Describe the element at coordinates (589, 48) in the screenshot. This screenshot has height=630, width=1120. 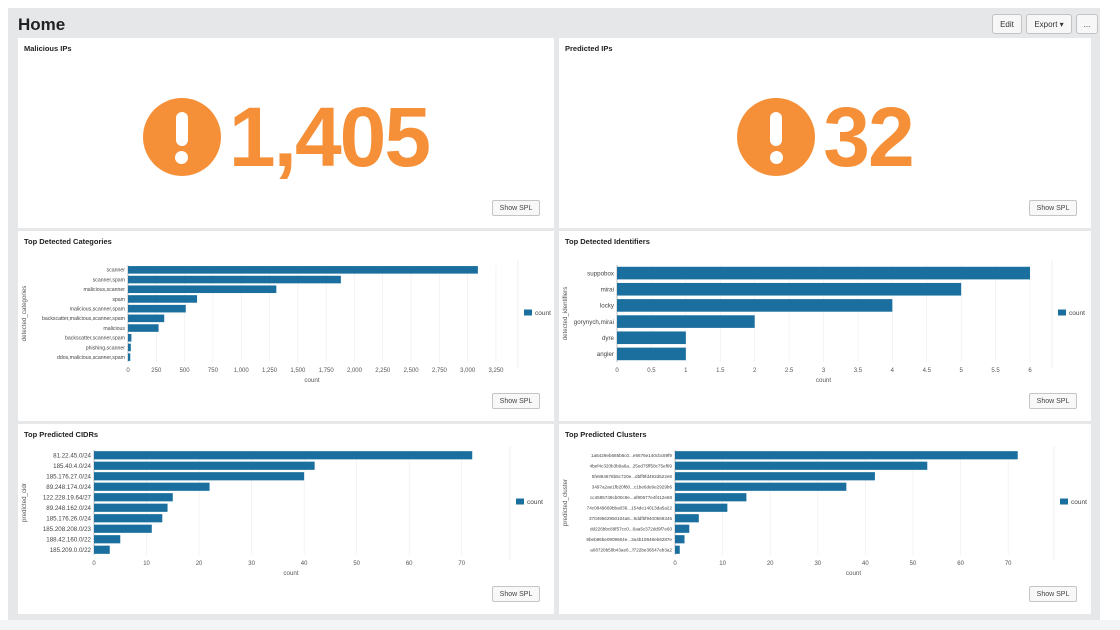
I see `panel-title: Predicted IPs` at that location.